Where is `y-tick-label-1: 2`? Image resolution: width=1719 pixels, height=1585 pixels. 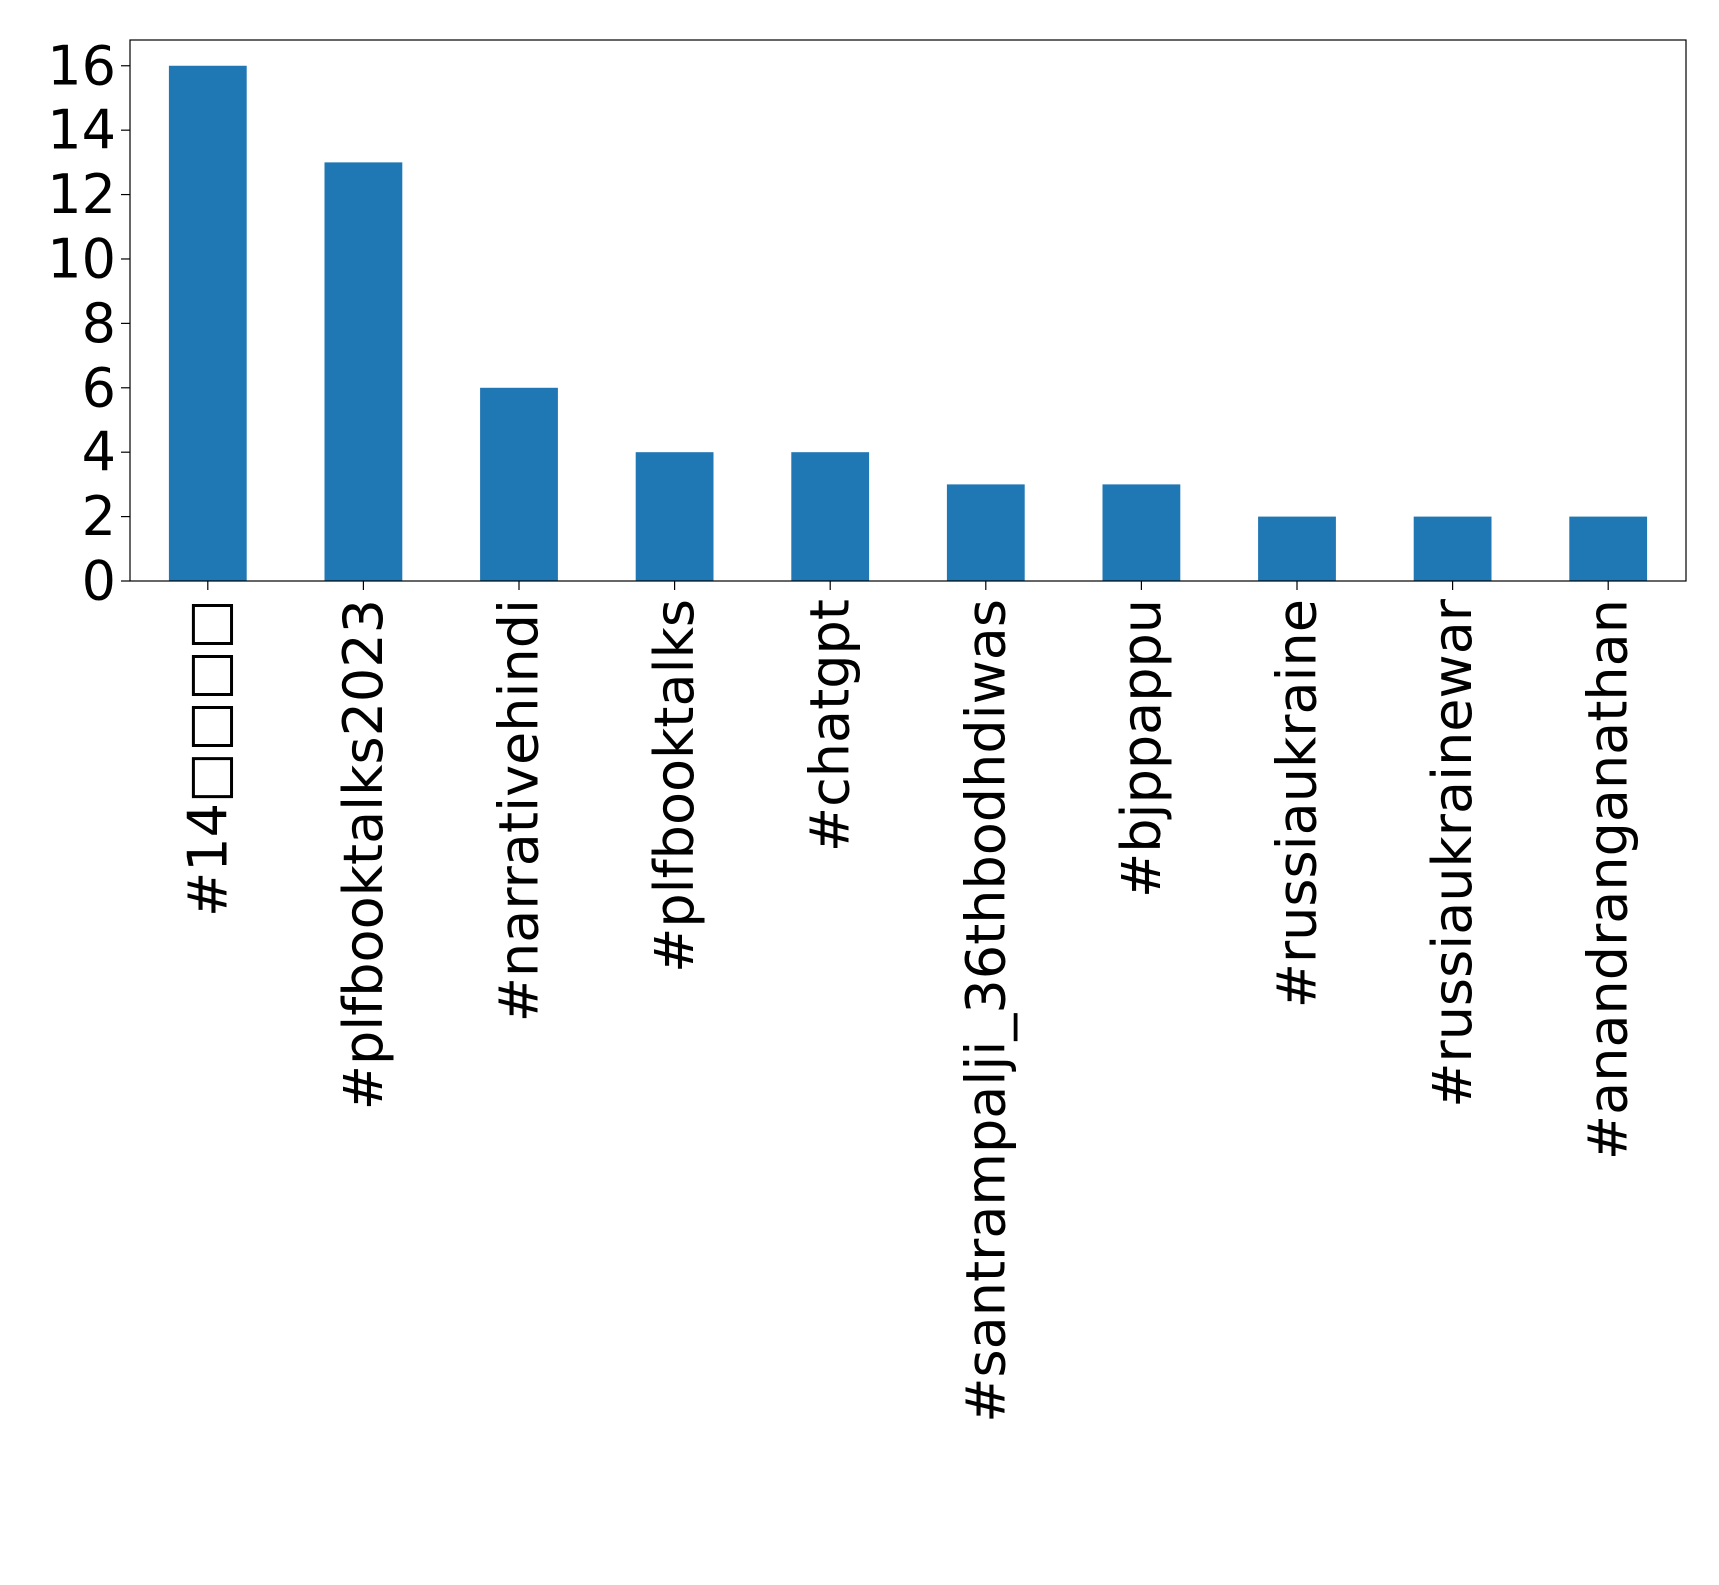 y-tick-label-1: 2 is located at coordinates (99, 516).